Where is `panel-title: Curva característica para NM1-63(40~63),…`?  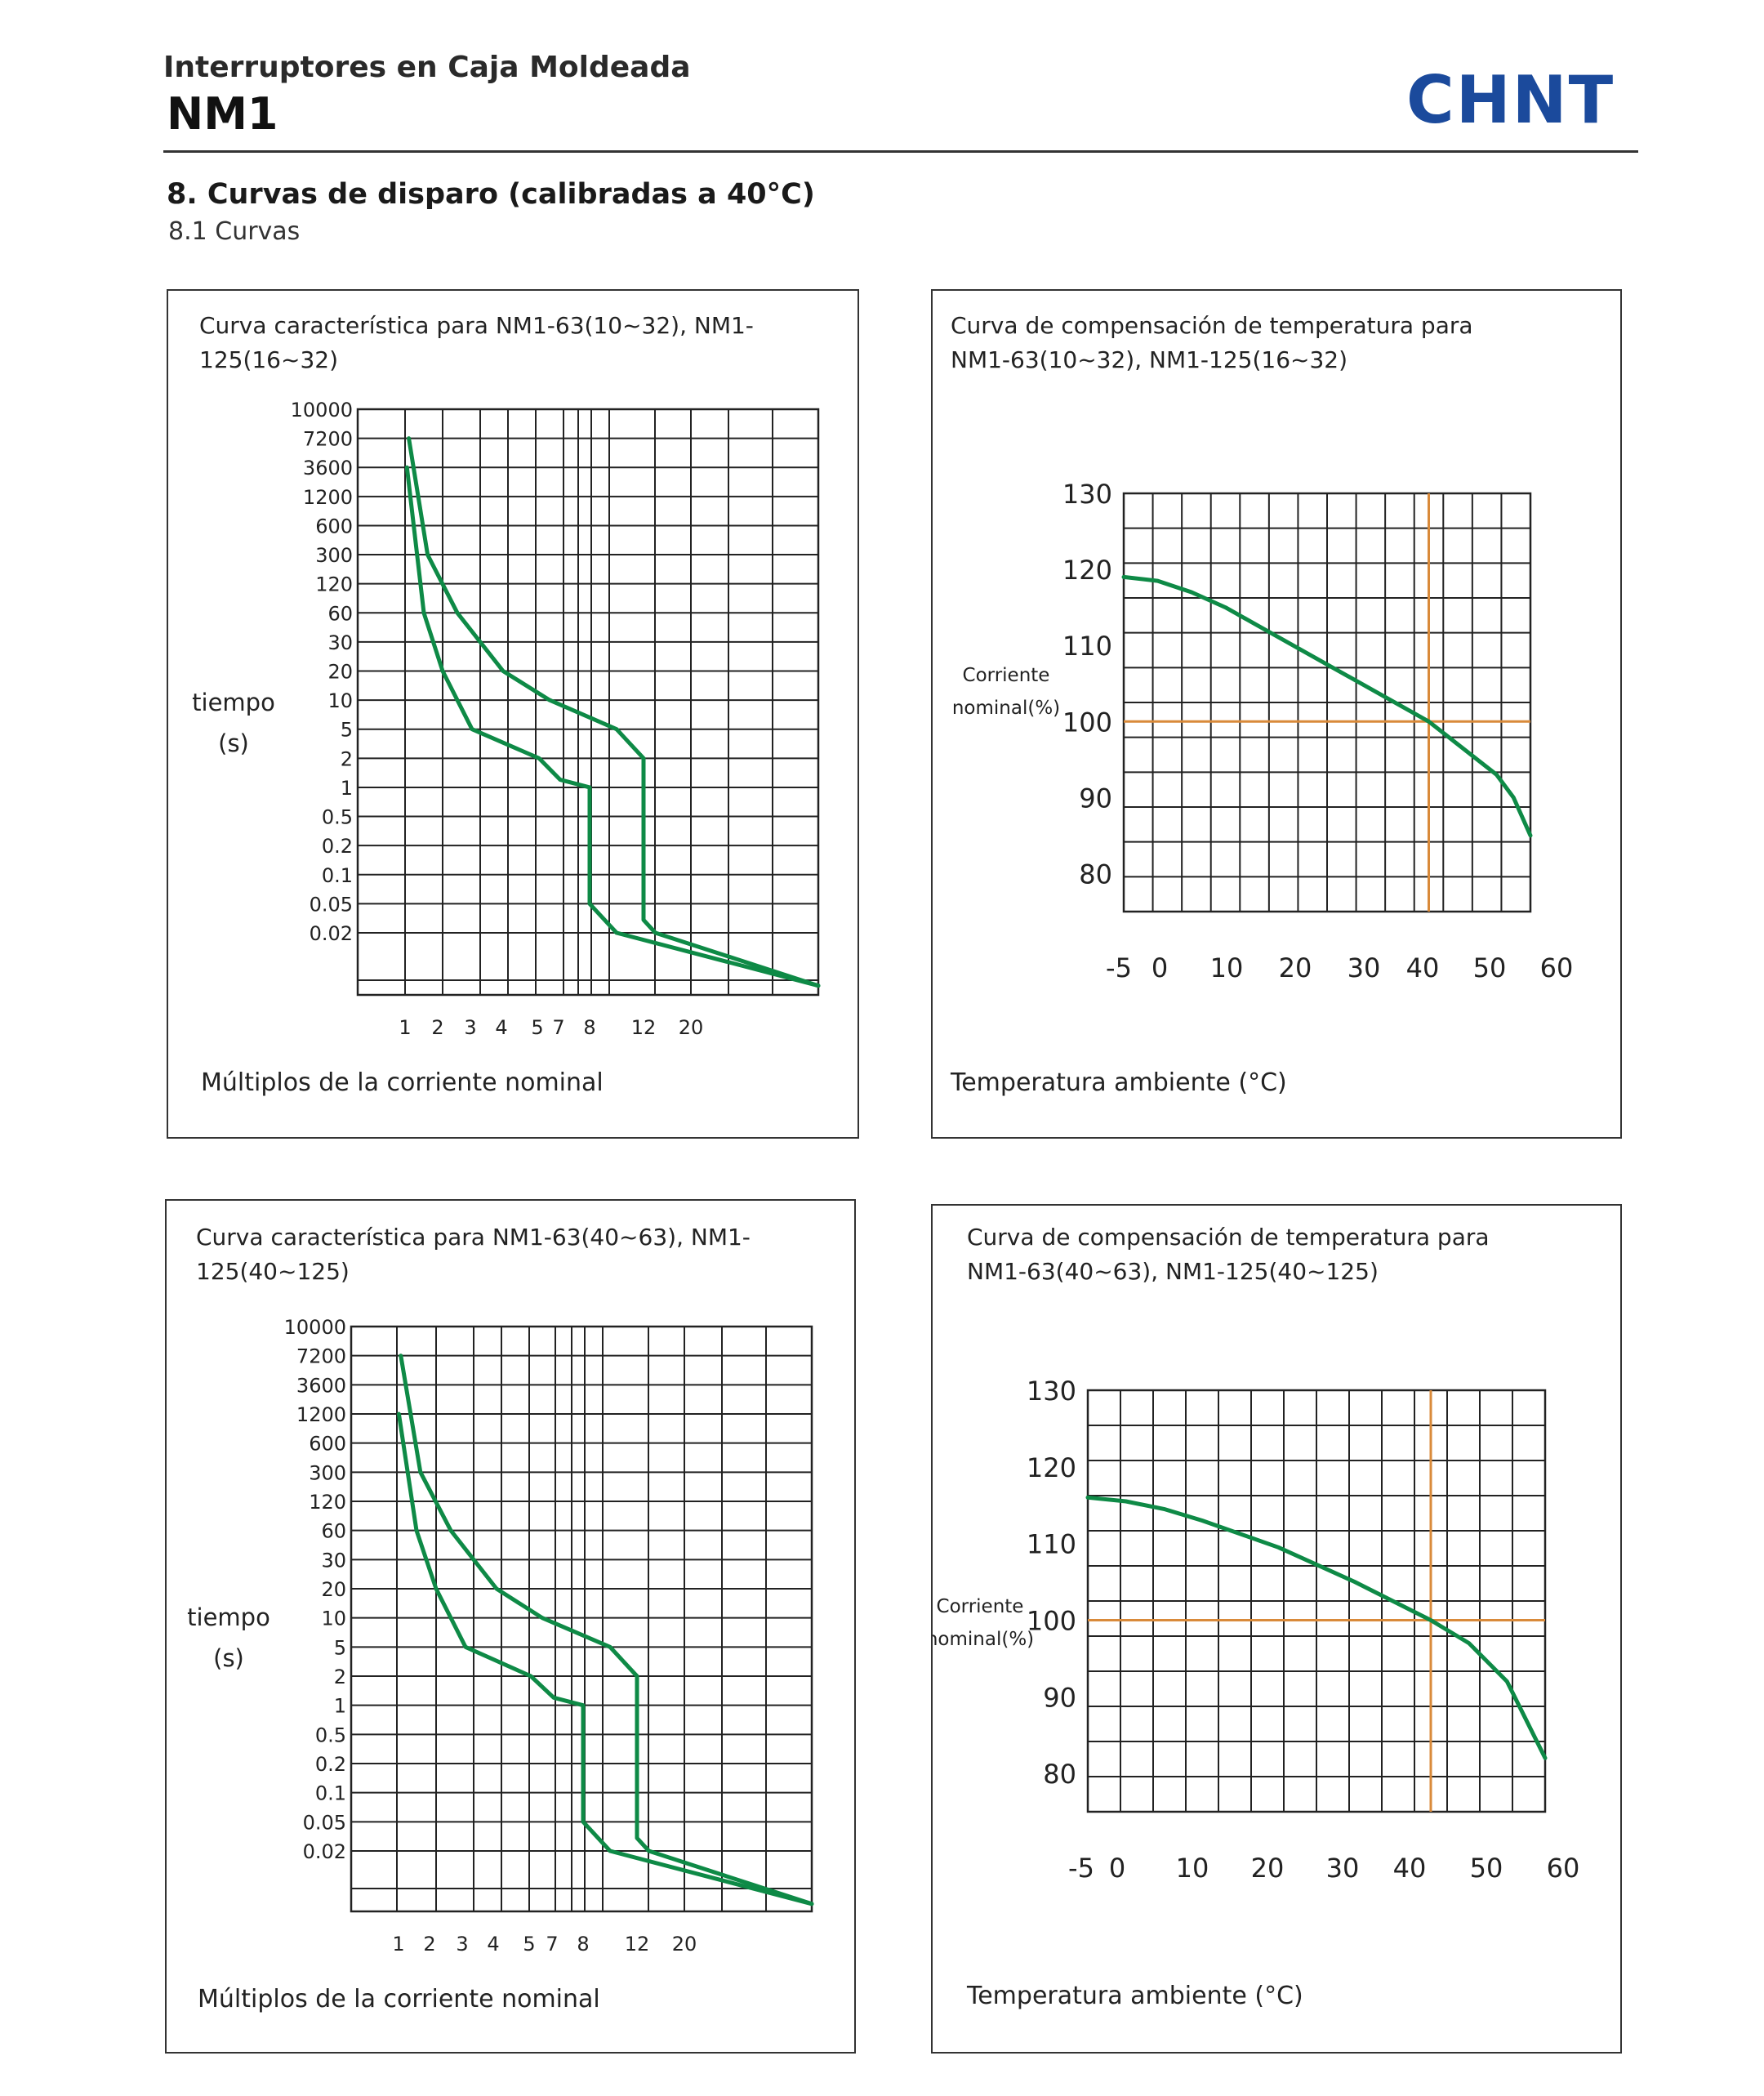
panel-title: Curva característica para NM1-63(40~63),… is located at coordinates (474, 1254).